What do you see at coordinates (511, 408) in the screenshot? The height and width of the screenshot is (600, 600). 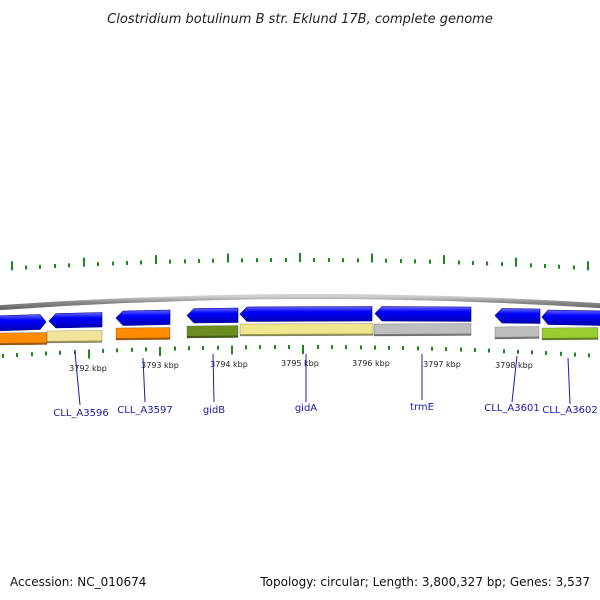 I see `gene-label-cll-a3601: CLL_A3601` at bounding box center [511, 408].